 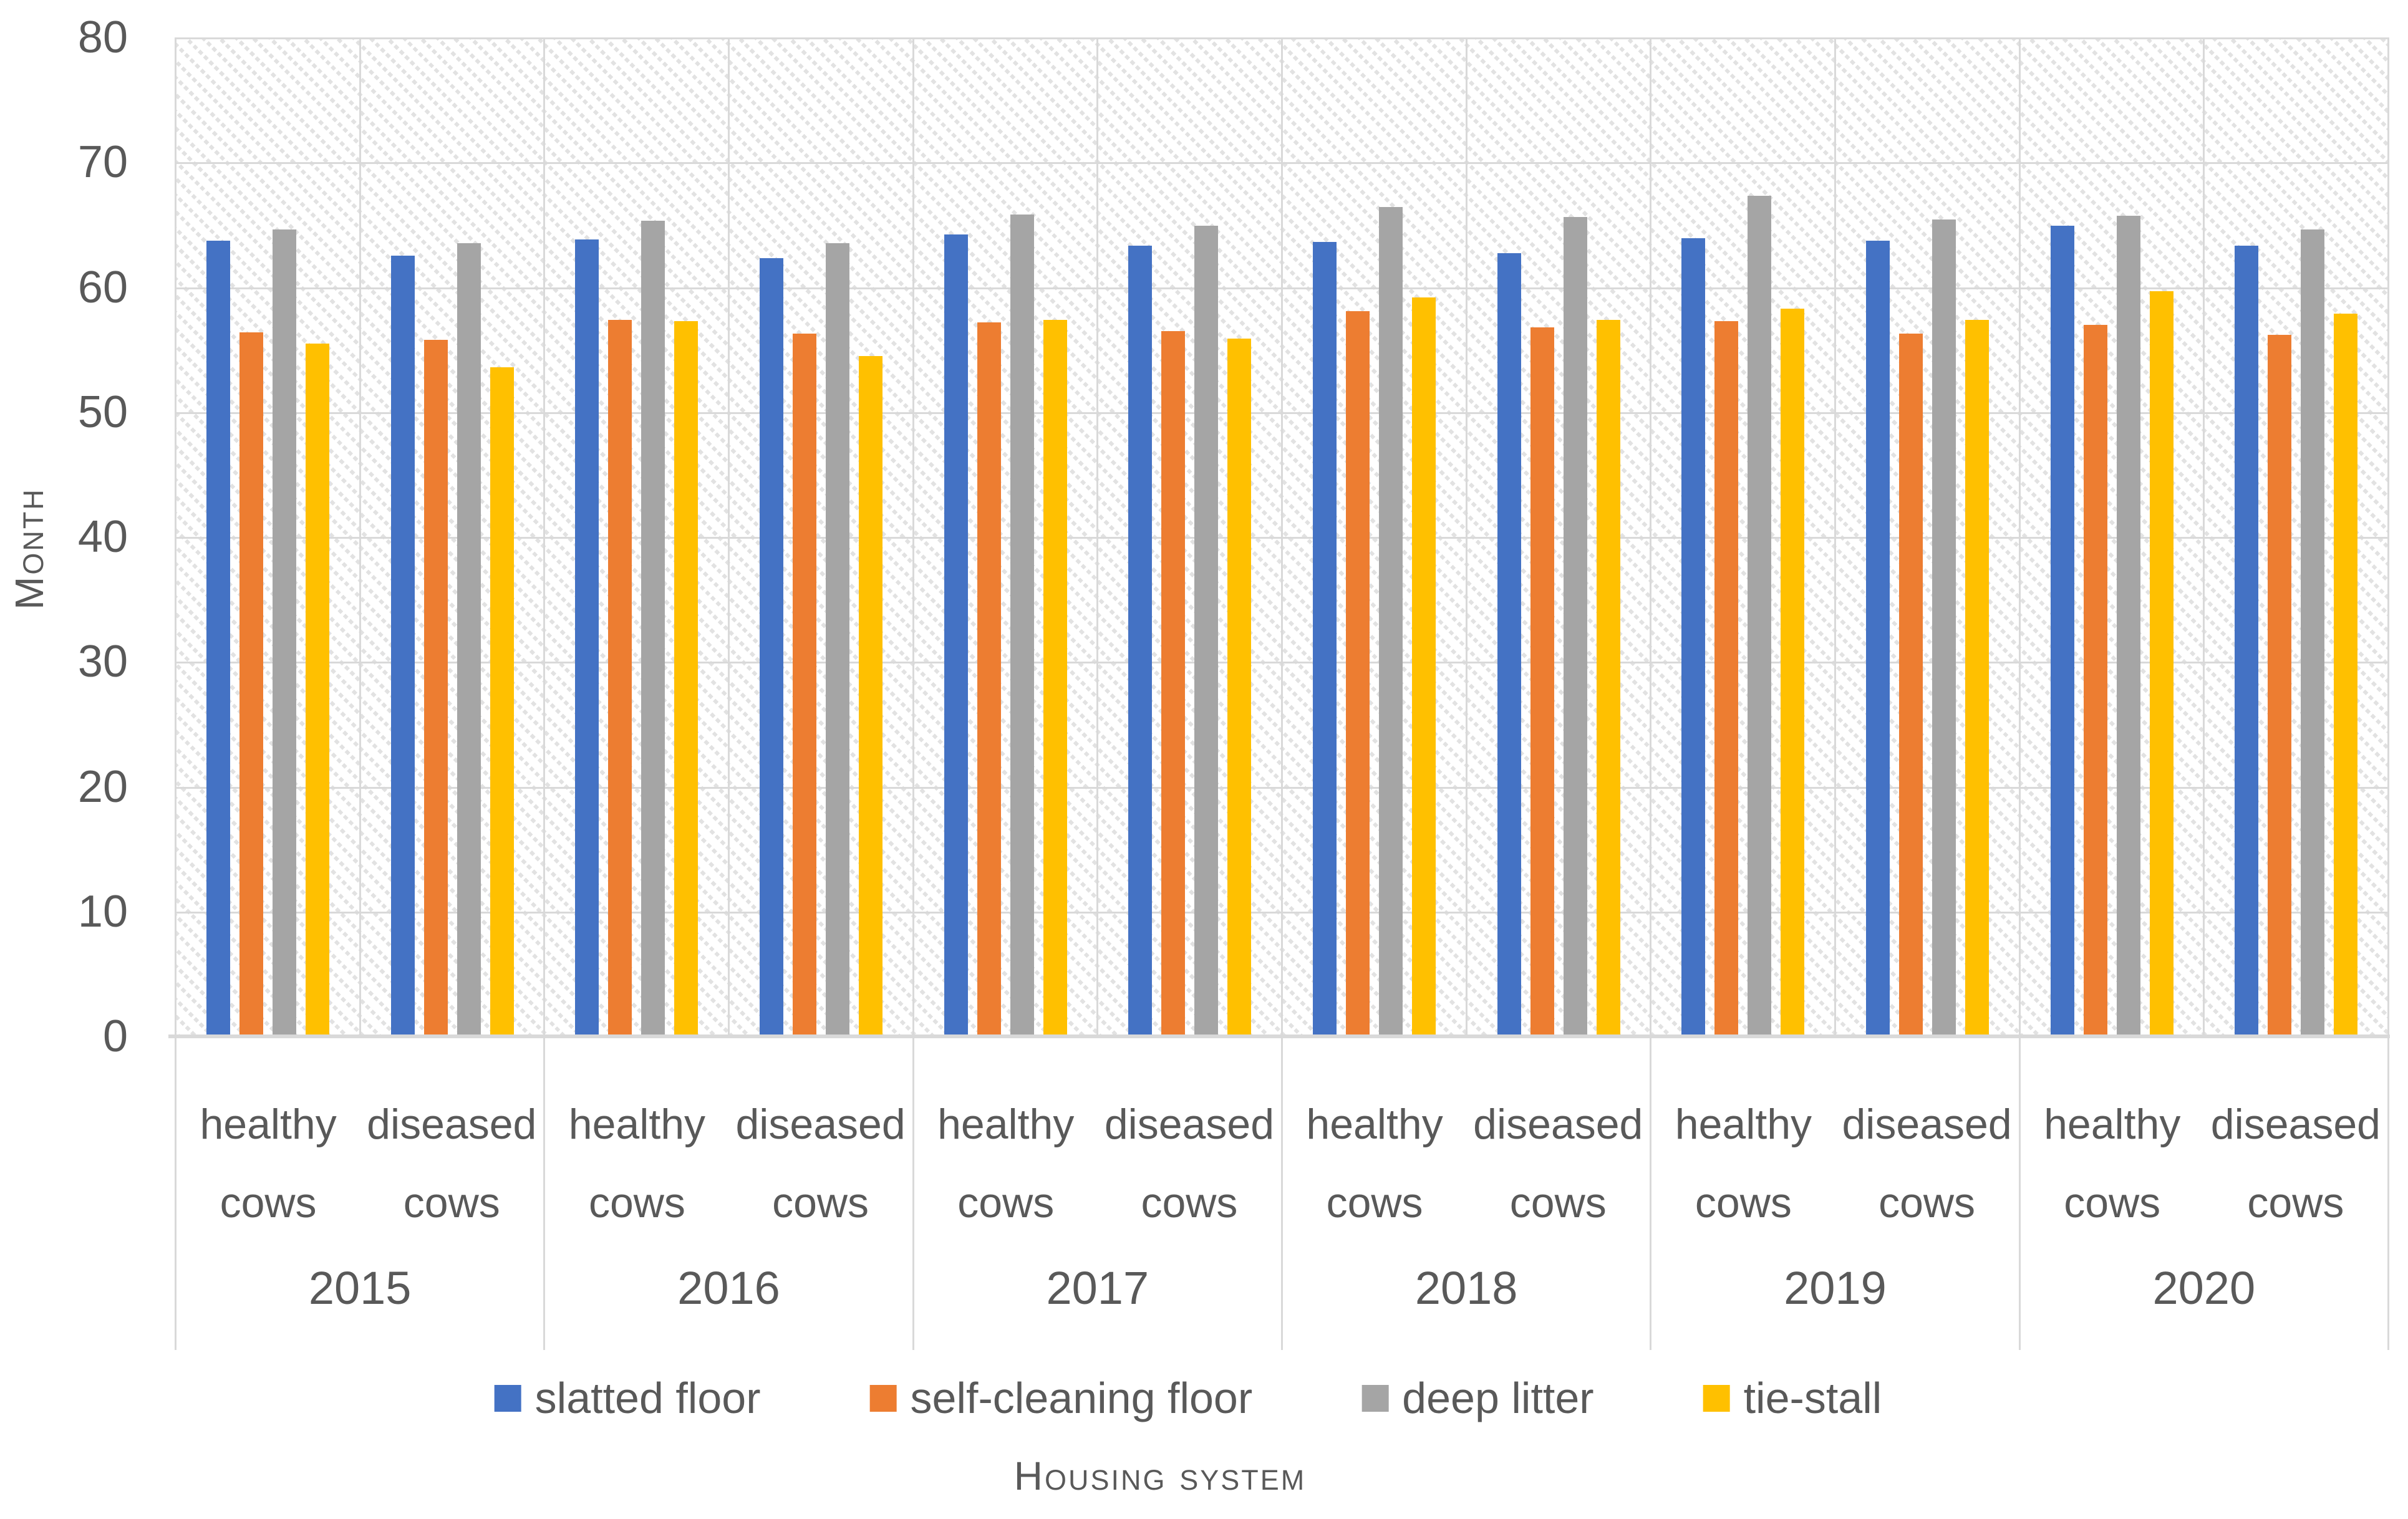 I want to click on category-cell-2018-healthy-cows, so click(x=1375, y=536).